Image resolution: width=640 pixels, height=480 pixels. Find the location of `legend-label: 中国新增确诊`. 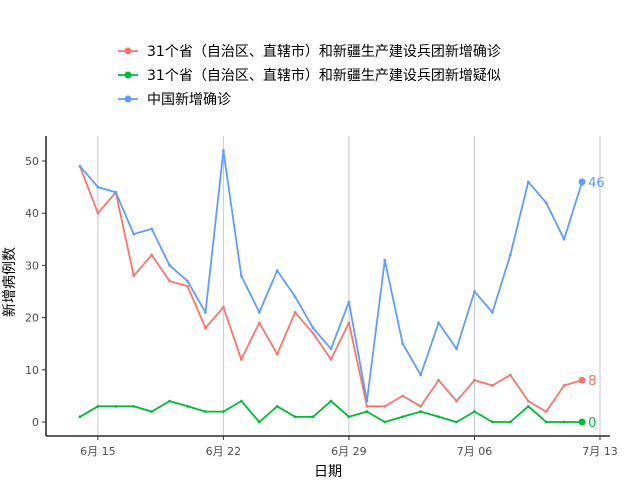

legend-label: 中国新增确诊 is located at coordinates (189, 100).